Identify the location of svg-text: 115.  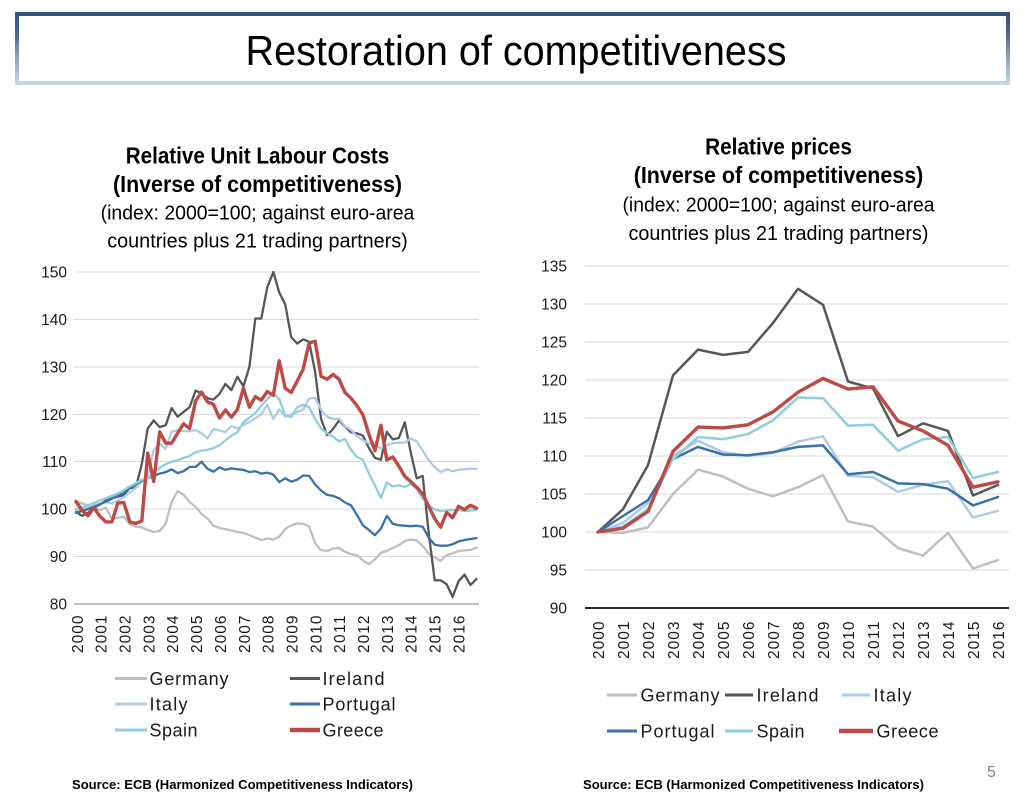
(554, 419).